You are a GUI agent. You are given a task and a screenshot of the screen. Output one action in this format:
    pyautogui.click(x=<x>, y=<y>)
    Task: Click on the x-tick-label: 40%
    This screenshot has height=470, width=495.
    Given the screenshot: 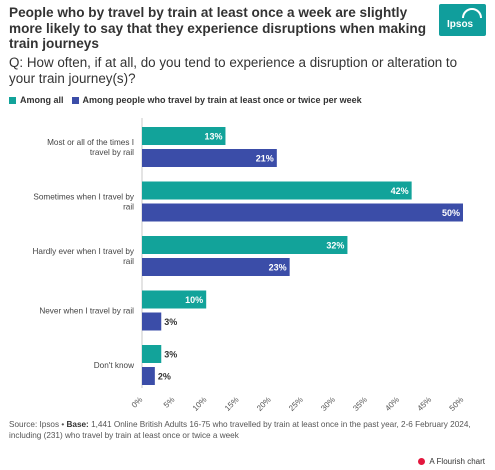 What is the action you would take?
    pyautogui.click(x=392, y=404)
    